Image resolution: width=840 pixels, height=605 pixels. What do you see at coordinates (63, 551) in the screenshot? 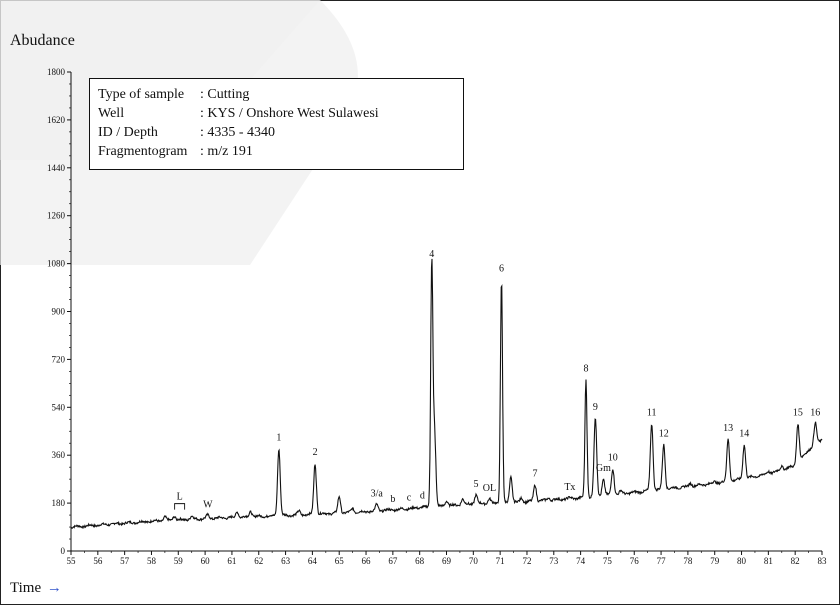
I see `y-tick-label: 0` at bounding box center [63, 551].